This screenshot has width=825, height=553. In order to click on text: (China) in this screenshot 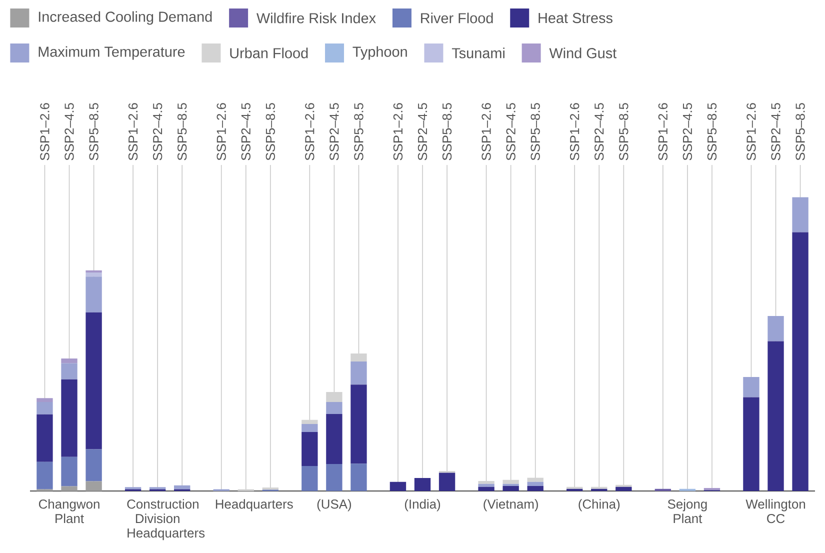, I will do `click(599, 505)`.